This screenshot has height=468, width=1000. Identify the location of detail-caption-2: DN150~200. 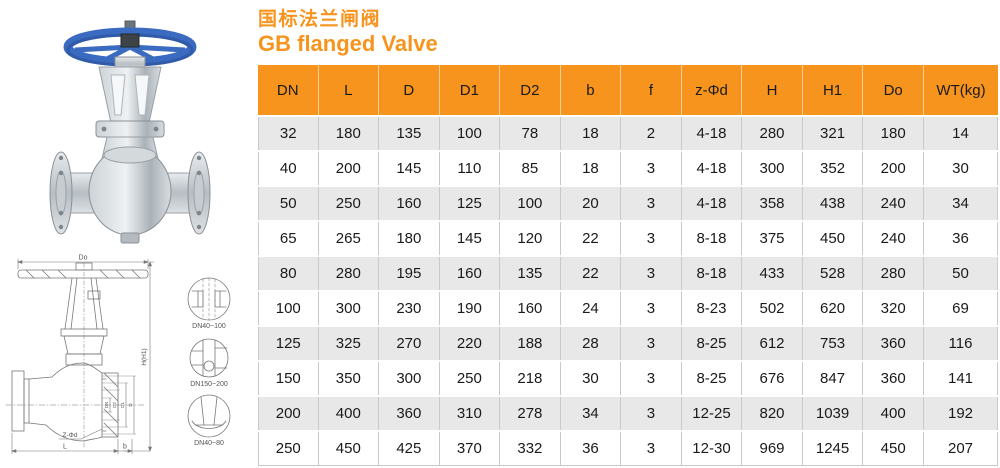
(209, 384).